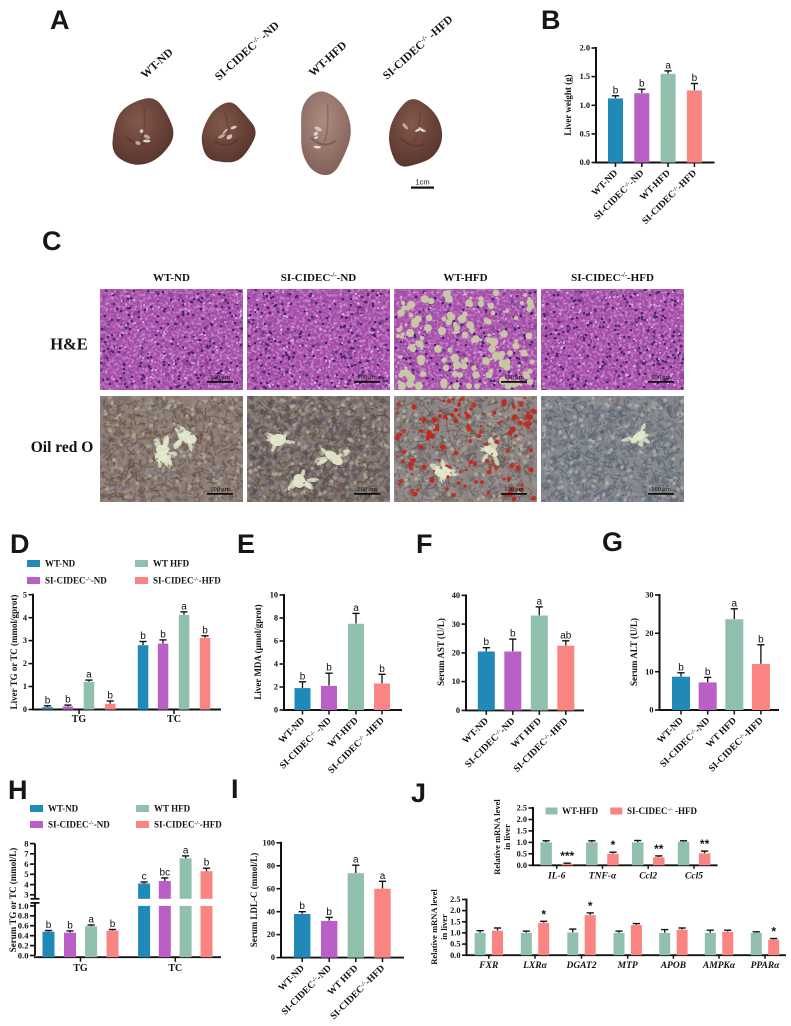  I want to click on svg-text: in liver, so click(507, 837).